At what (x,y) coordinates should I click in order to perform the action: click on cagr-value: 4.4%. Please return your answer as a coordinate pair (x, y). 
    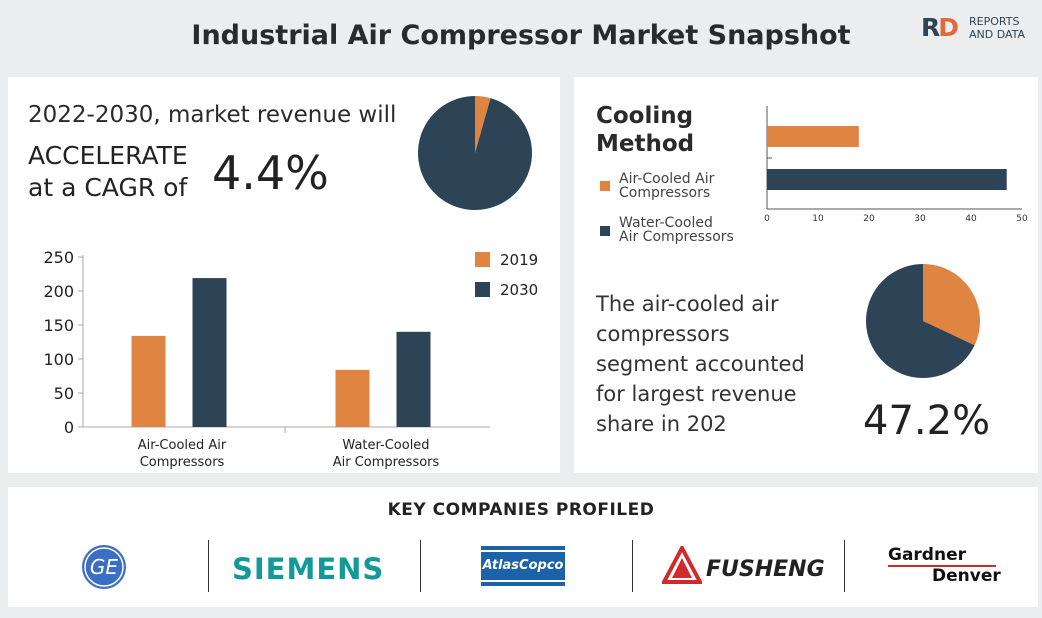
    Looking at the image, I should click on (270, 173).